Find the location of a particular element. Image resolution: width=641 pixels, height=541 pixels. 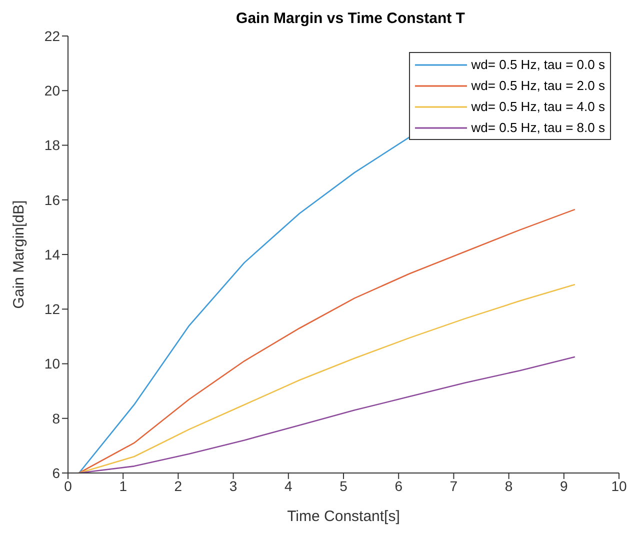

x-tick-label: 0 is located at coordinates (68, 486).